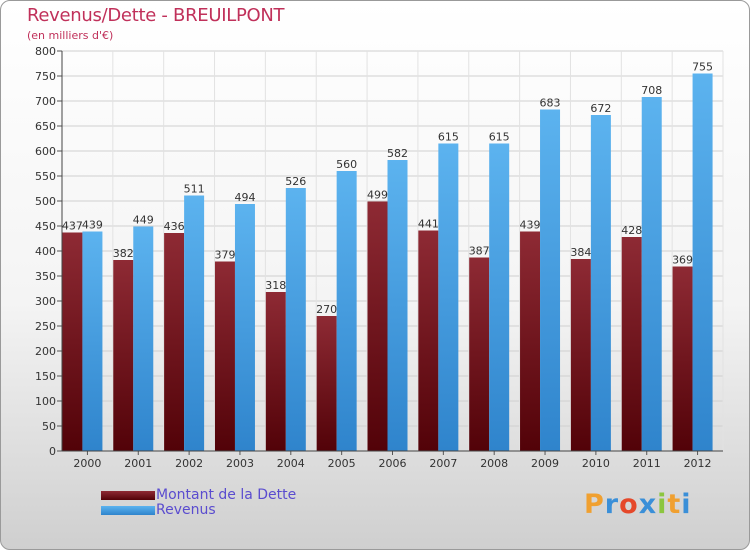 The image size is (750, 550). What do you see at coordinates (346, 164) in the screenshot?
I see `data-label-revenus: 560` at bounding box center [346, 164].